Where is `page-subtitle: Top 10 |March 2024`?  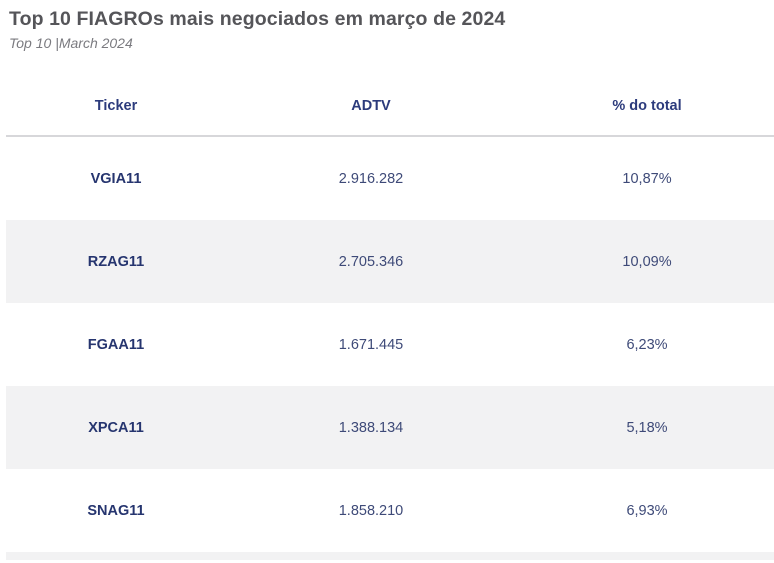 page-subtitle: Top 10 |March 2024 is located at coordinates (71, 43).